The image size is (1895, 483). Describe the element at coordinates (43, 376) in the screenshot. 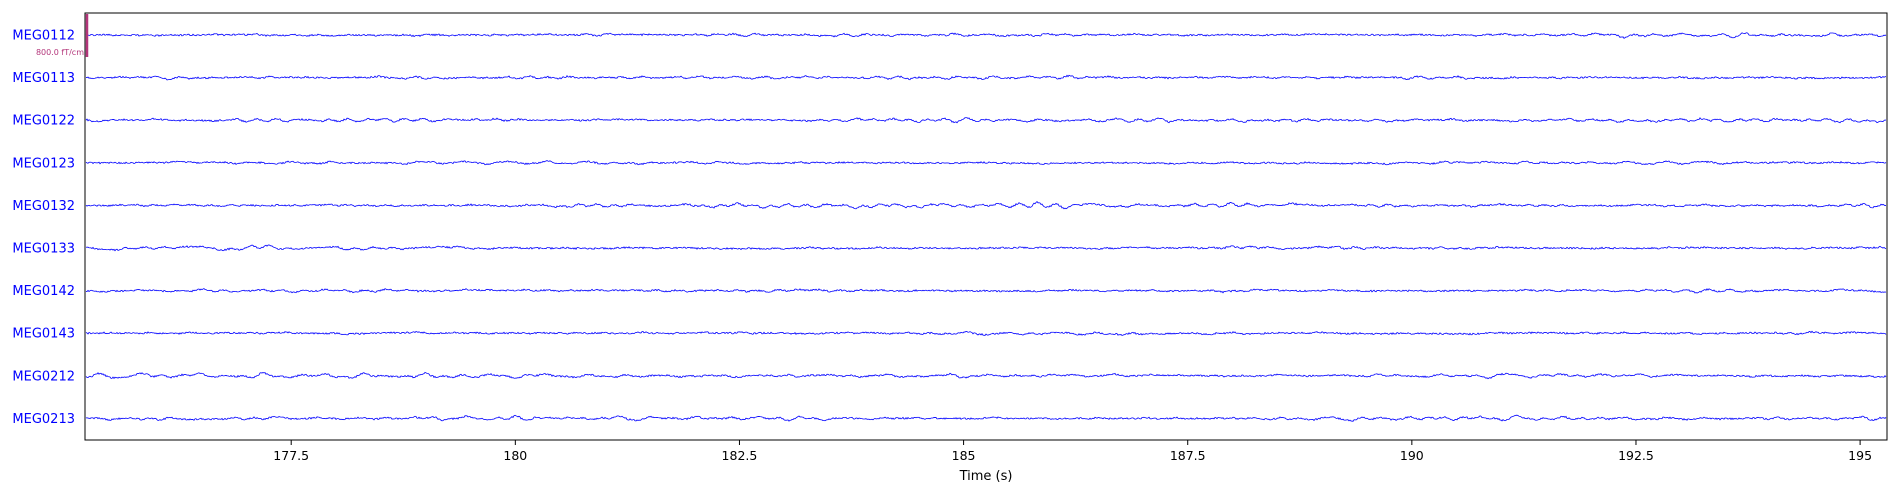

I see `channel-label: MEG0212` at that location.